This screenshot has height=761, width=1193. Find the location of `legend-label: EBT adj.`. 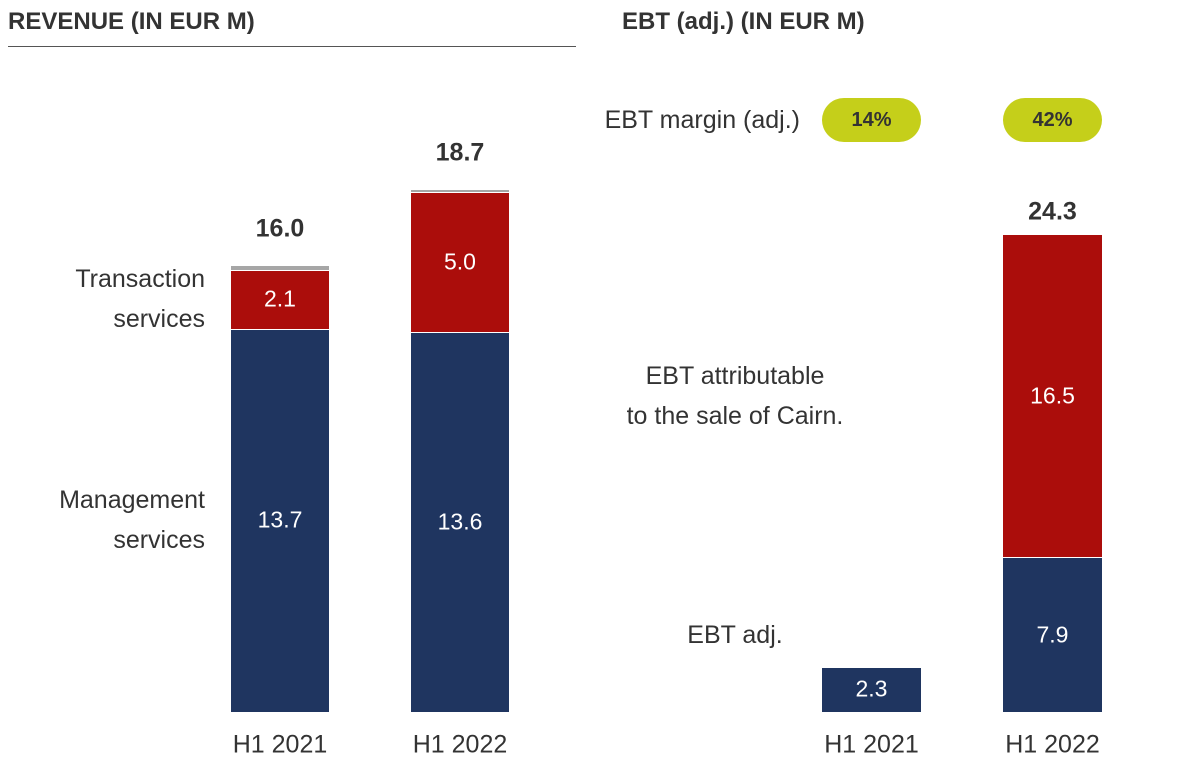

legend-label: EBT adj. is located at coordinates (735, 634).